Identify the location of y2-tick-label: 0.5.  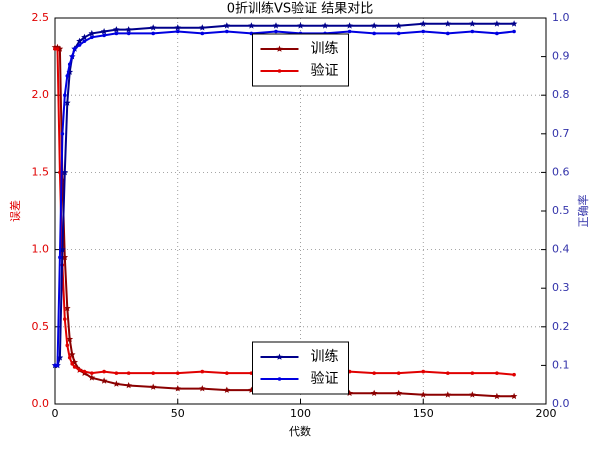
(561, 210).